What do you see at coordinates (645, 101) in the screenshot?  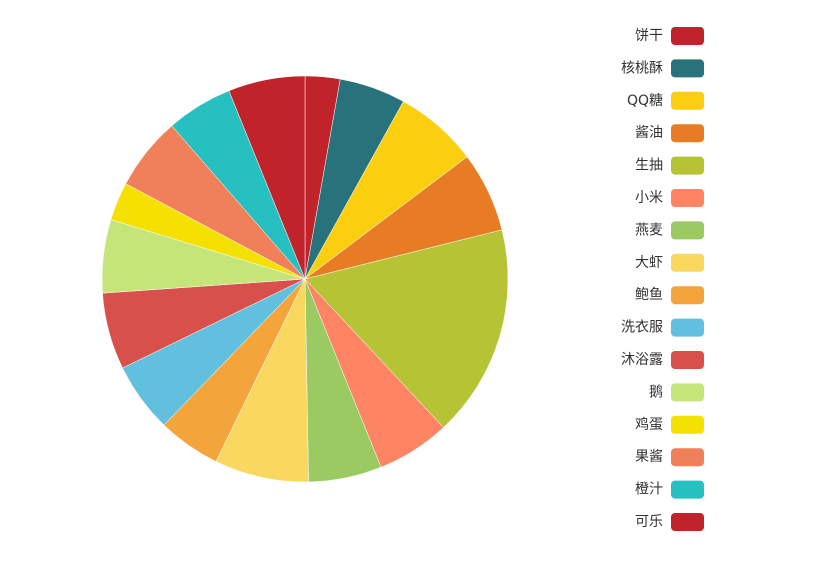 I see `legend-label: QQ糖` at bounding box center [645, 101].